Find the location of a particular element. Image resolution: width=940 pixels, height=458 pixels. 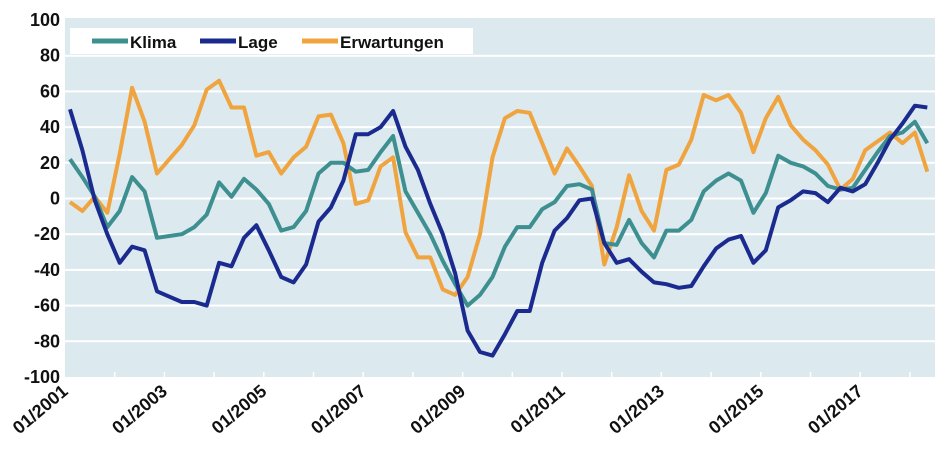

legend-label-erwartungen: Erwartungen is located at coordinates (392, 42).